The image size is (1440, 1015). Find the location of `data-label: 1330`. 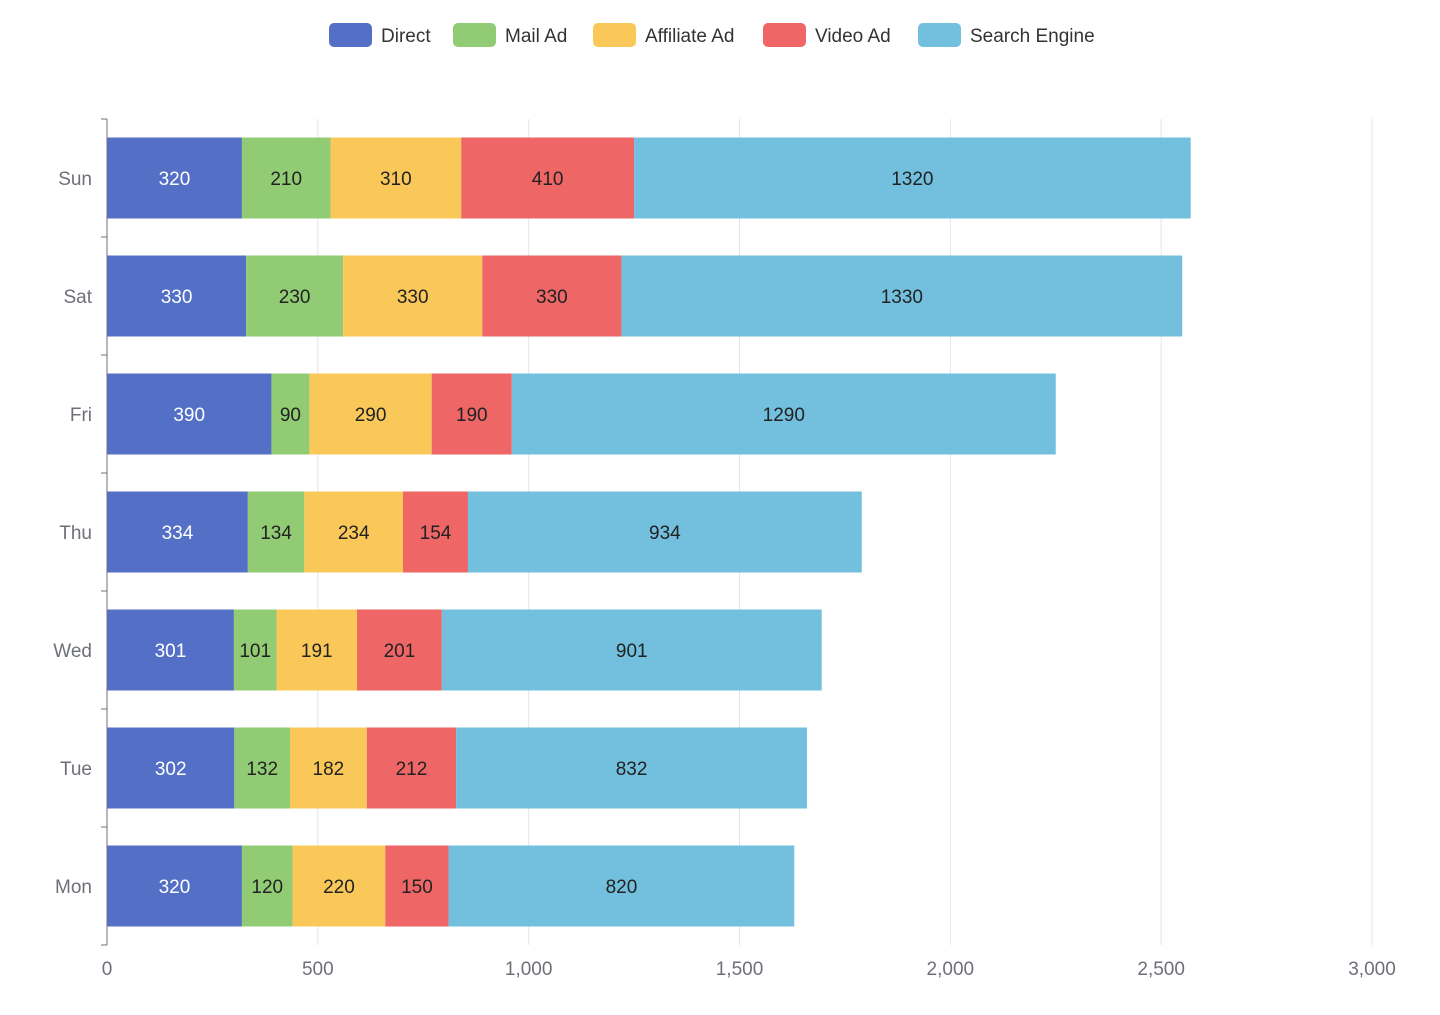

data-label: 1330 is located at coordinates (902, 297).